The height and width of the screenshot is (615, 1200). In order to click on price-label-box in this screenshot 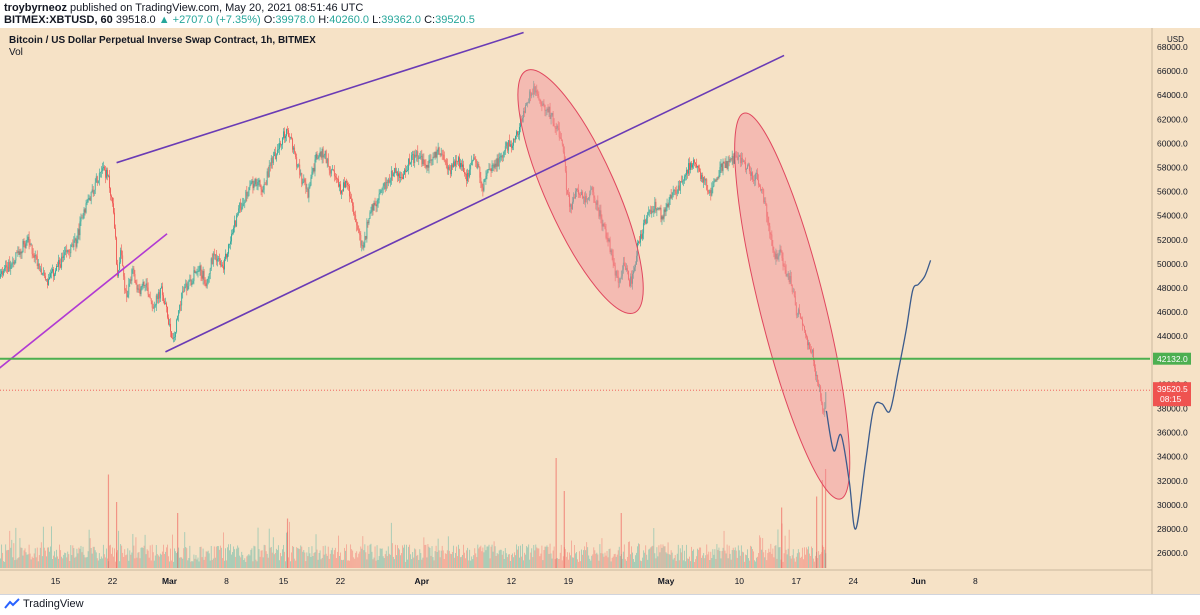, I will do `click(1172, 394)`.